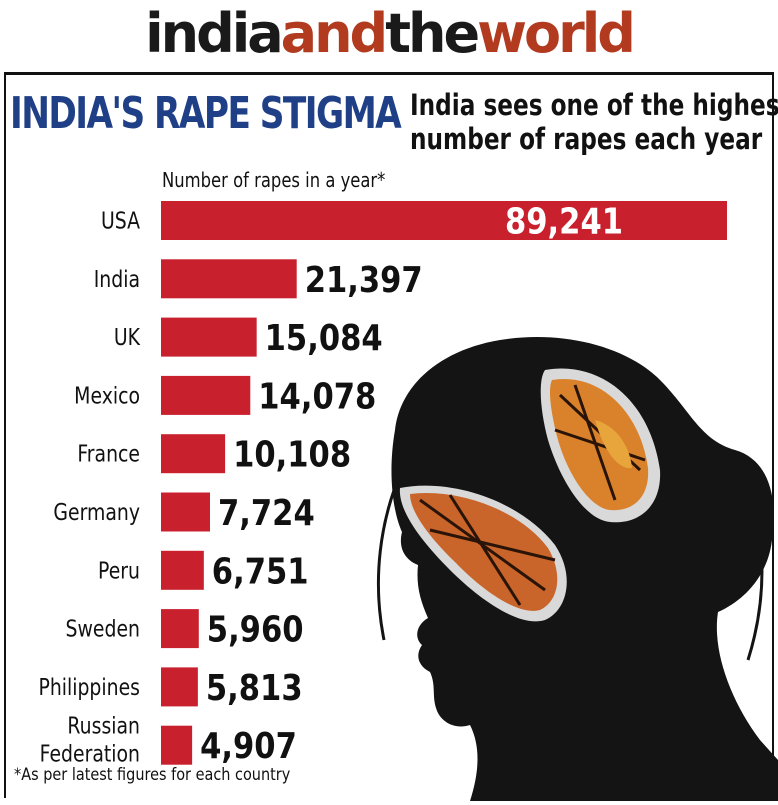 The width and height of the screenshot is (778, 805). I want to click on value-label: 89,241, so click(564, 221).